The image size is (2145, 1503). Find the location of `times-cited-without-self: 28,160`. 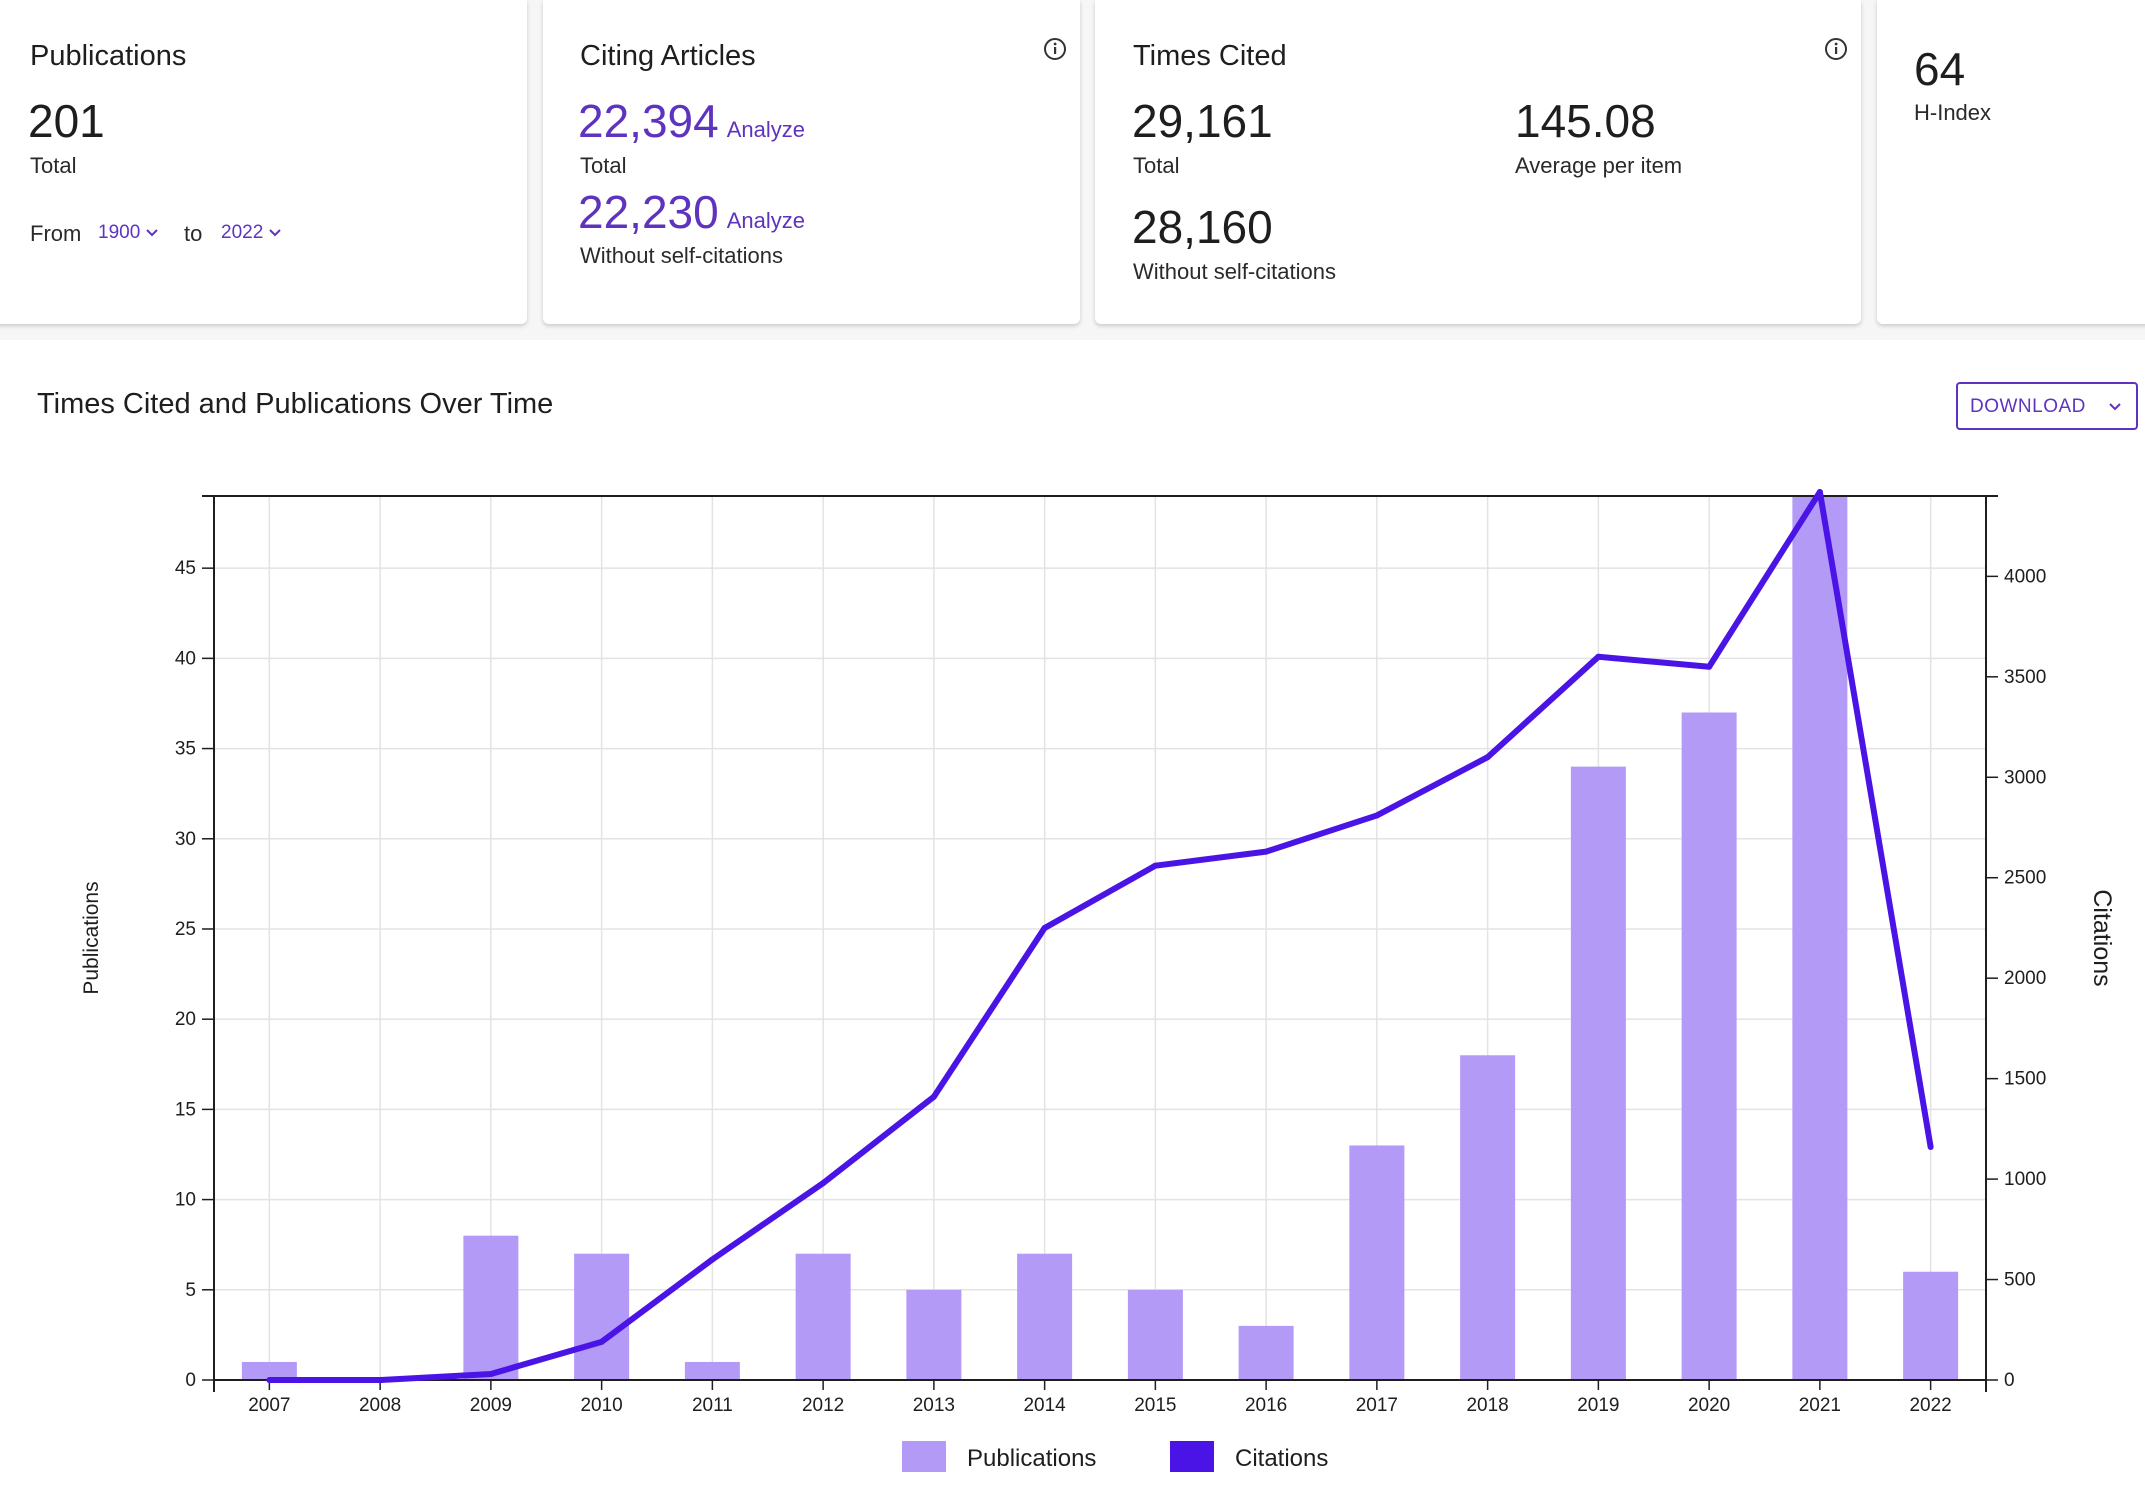

times-cited-without-self: 28,160 is located at coordinates (1202, 227).